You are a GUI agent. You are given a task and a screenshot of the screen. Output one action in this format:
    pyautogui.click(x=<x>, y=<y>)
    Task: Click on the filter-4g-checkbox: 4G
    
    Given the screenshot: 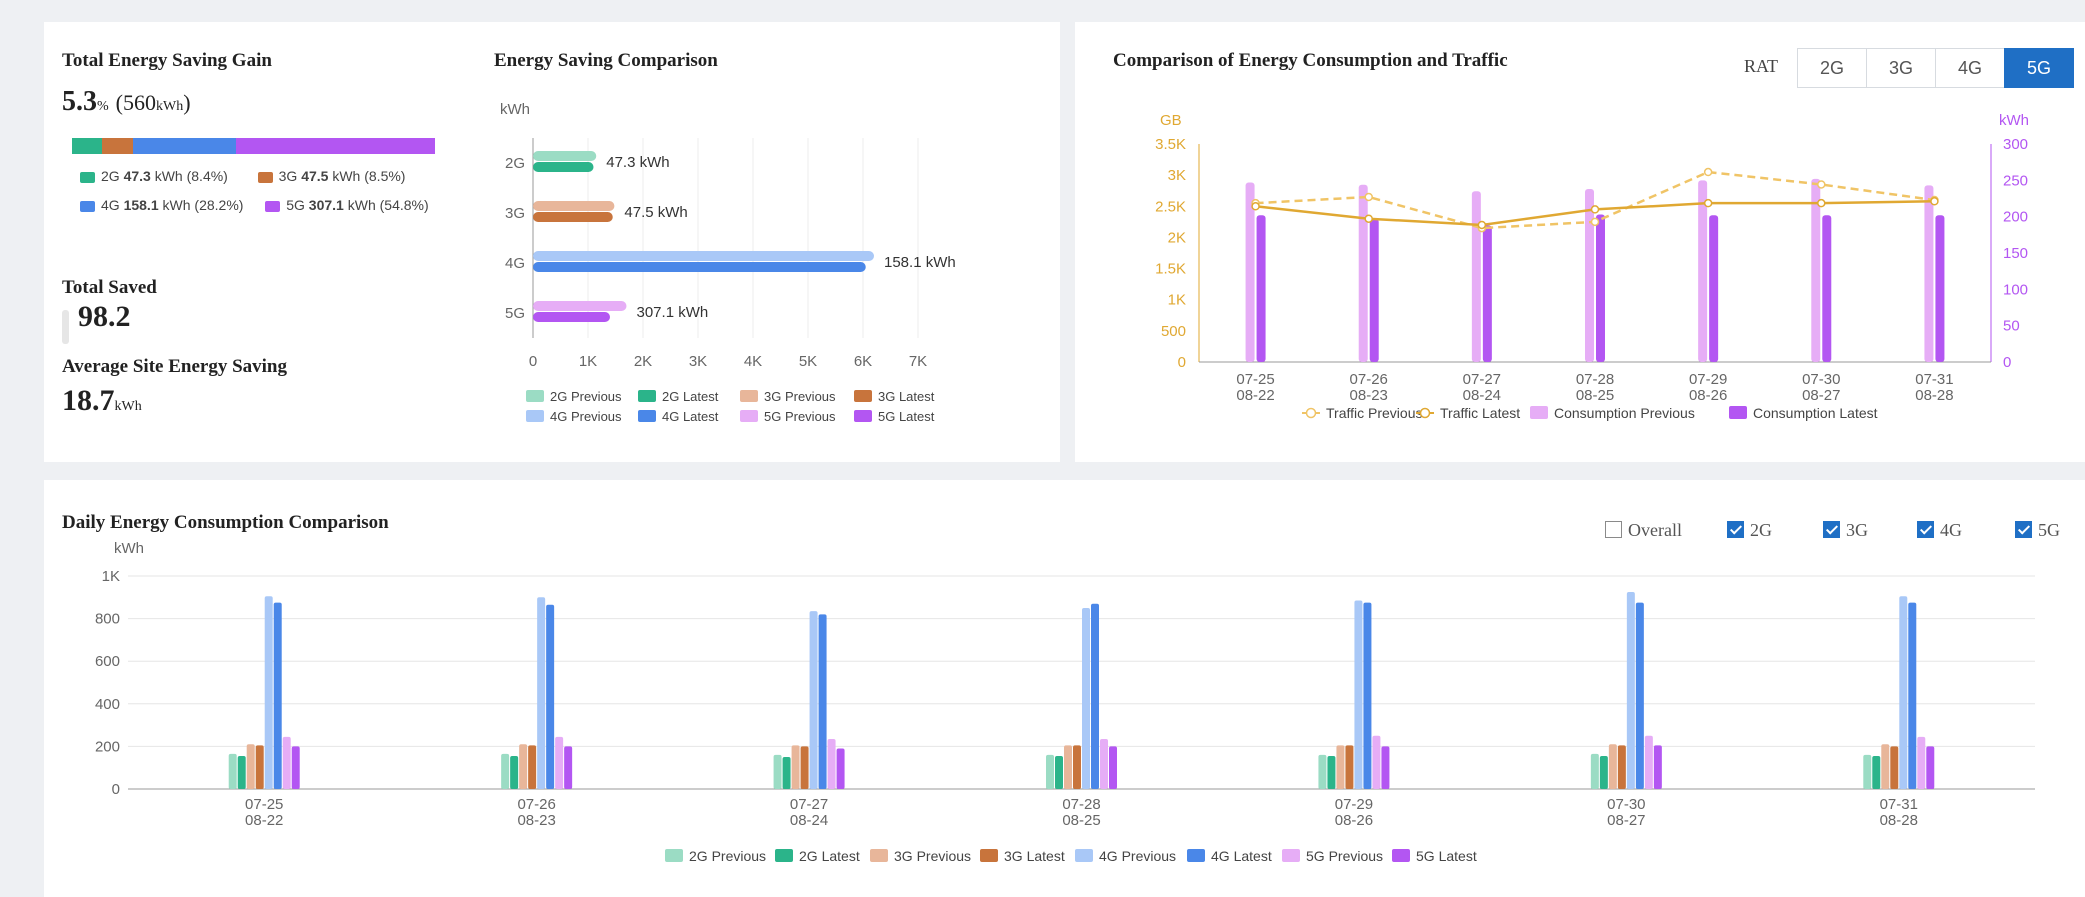 What is the action you would take?
    pyautogui.click(x=1939, y=530)
    